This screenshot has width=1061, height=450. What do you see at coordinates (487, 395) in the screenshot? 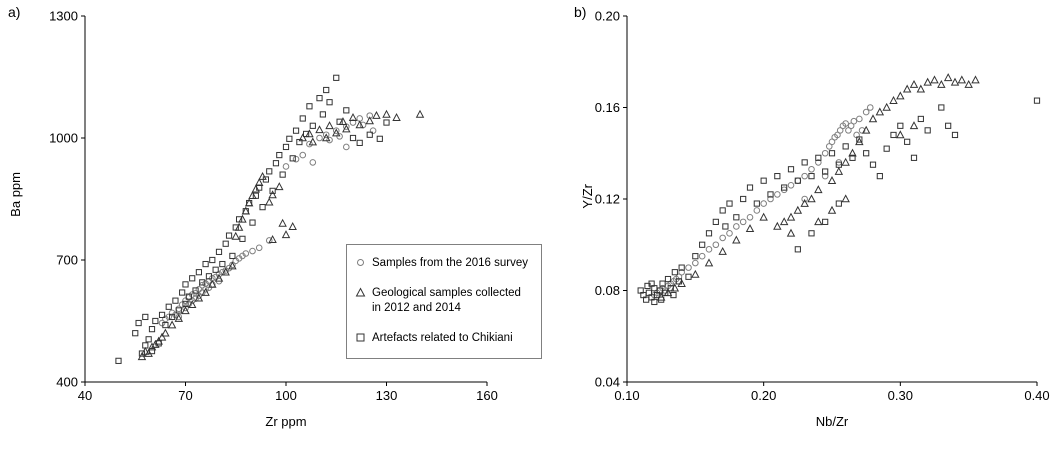
I see `x-tick-label: 160` at bounding box center [487, 395].